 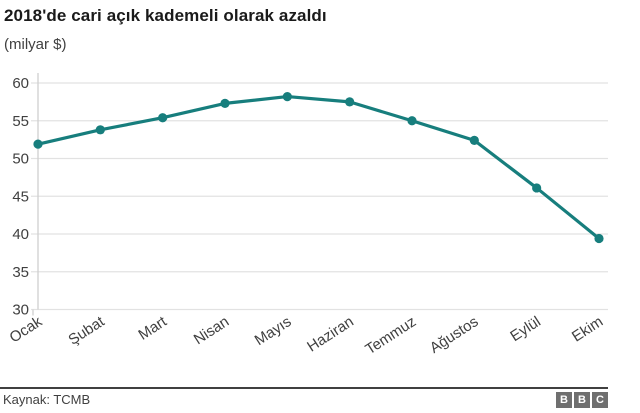 What do you see at coordinates (20, 196) in the screenshot?
I see `y-tick-label: 45` at bounding box center [20, 196].